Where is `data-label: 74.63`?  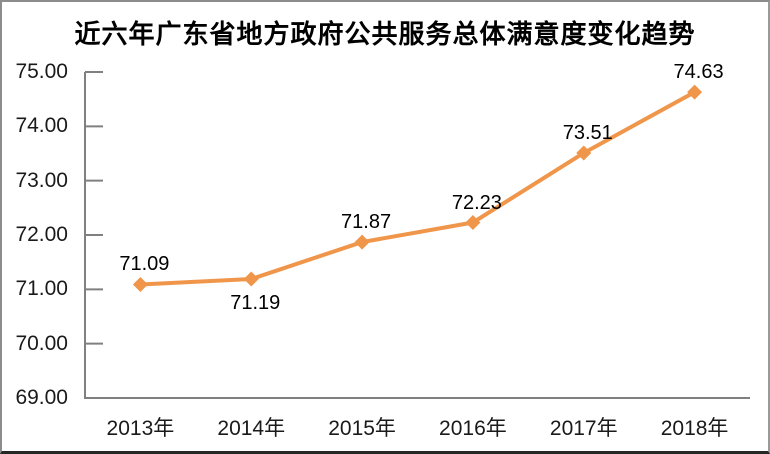
data-label: 74.63 is located at coordinates (698, 72).